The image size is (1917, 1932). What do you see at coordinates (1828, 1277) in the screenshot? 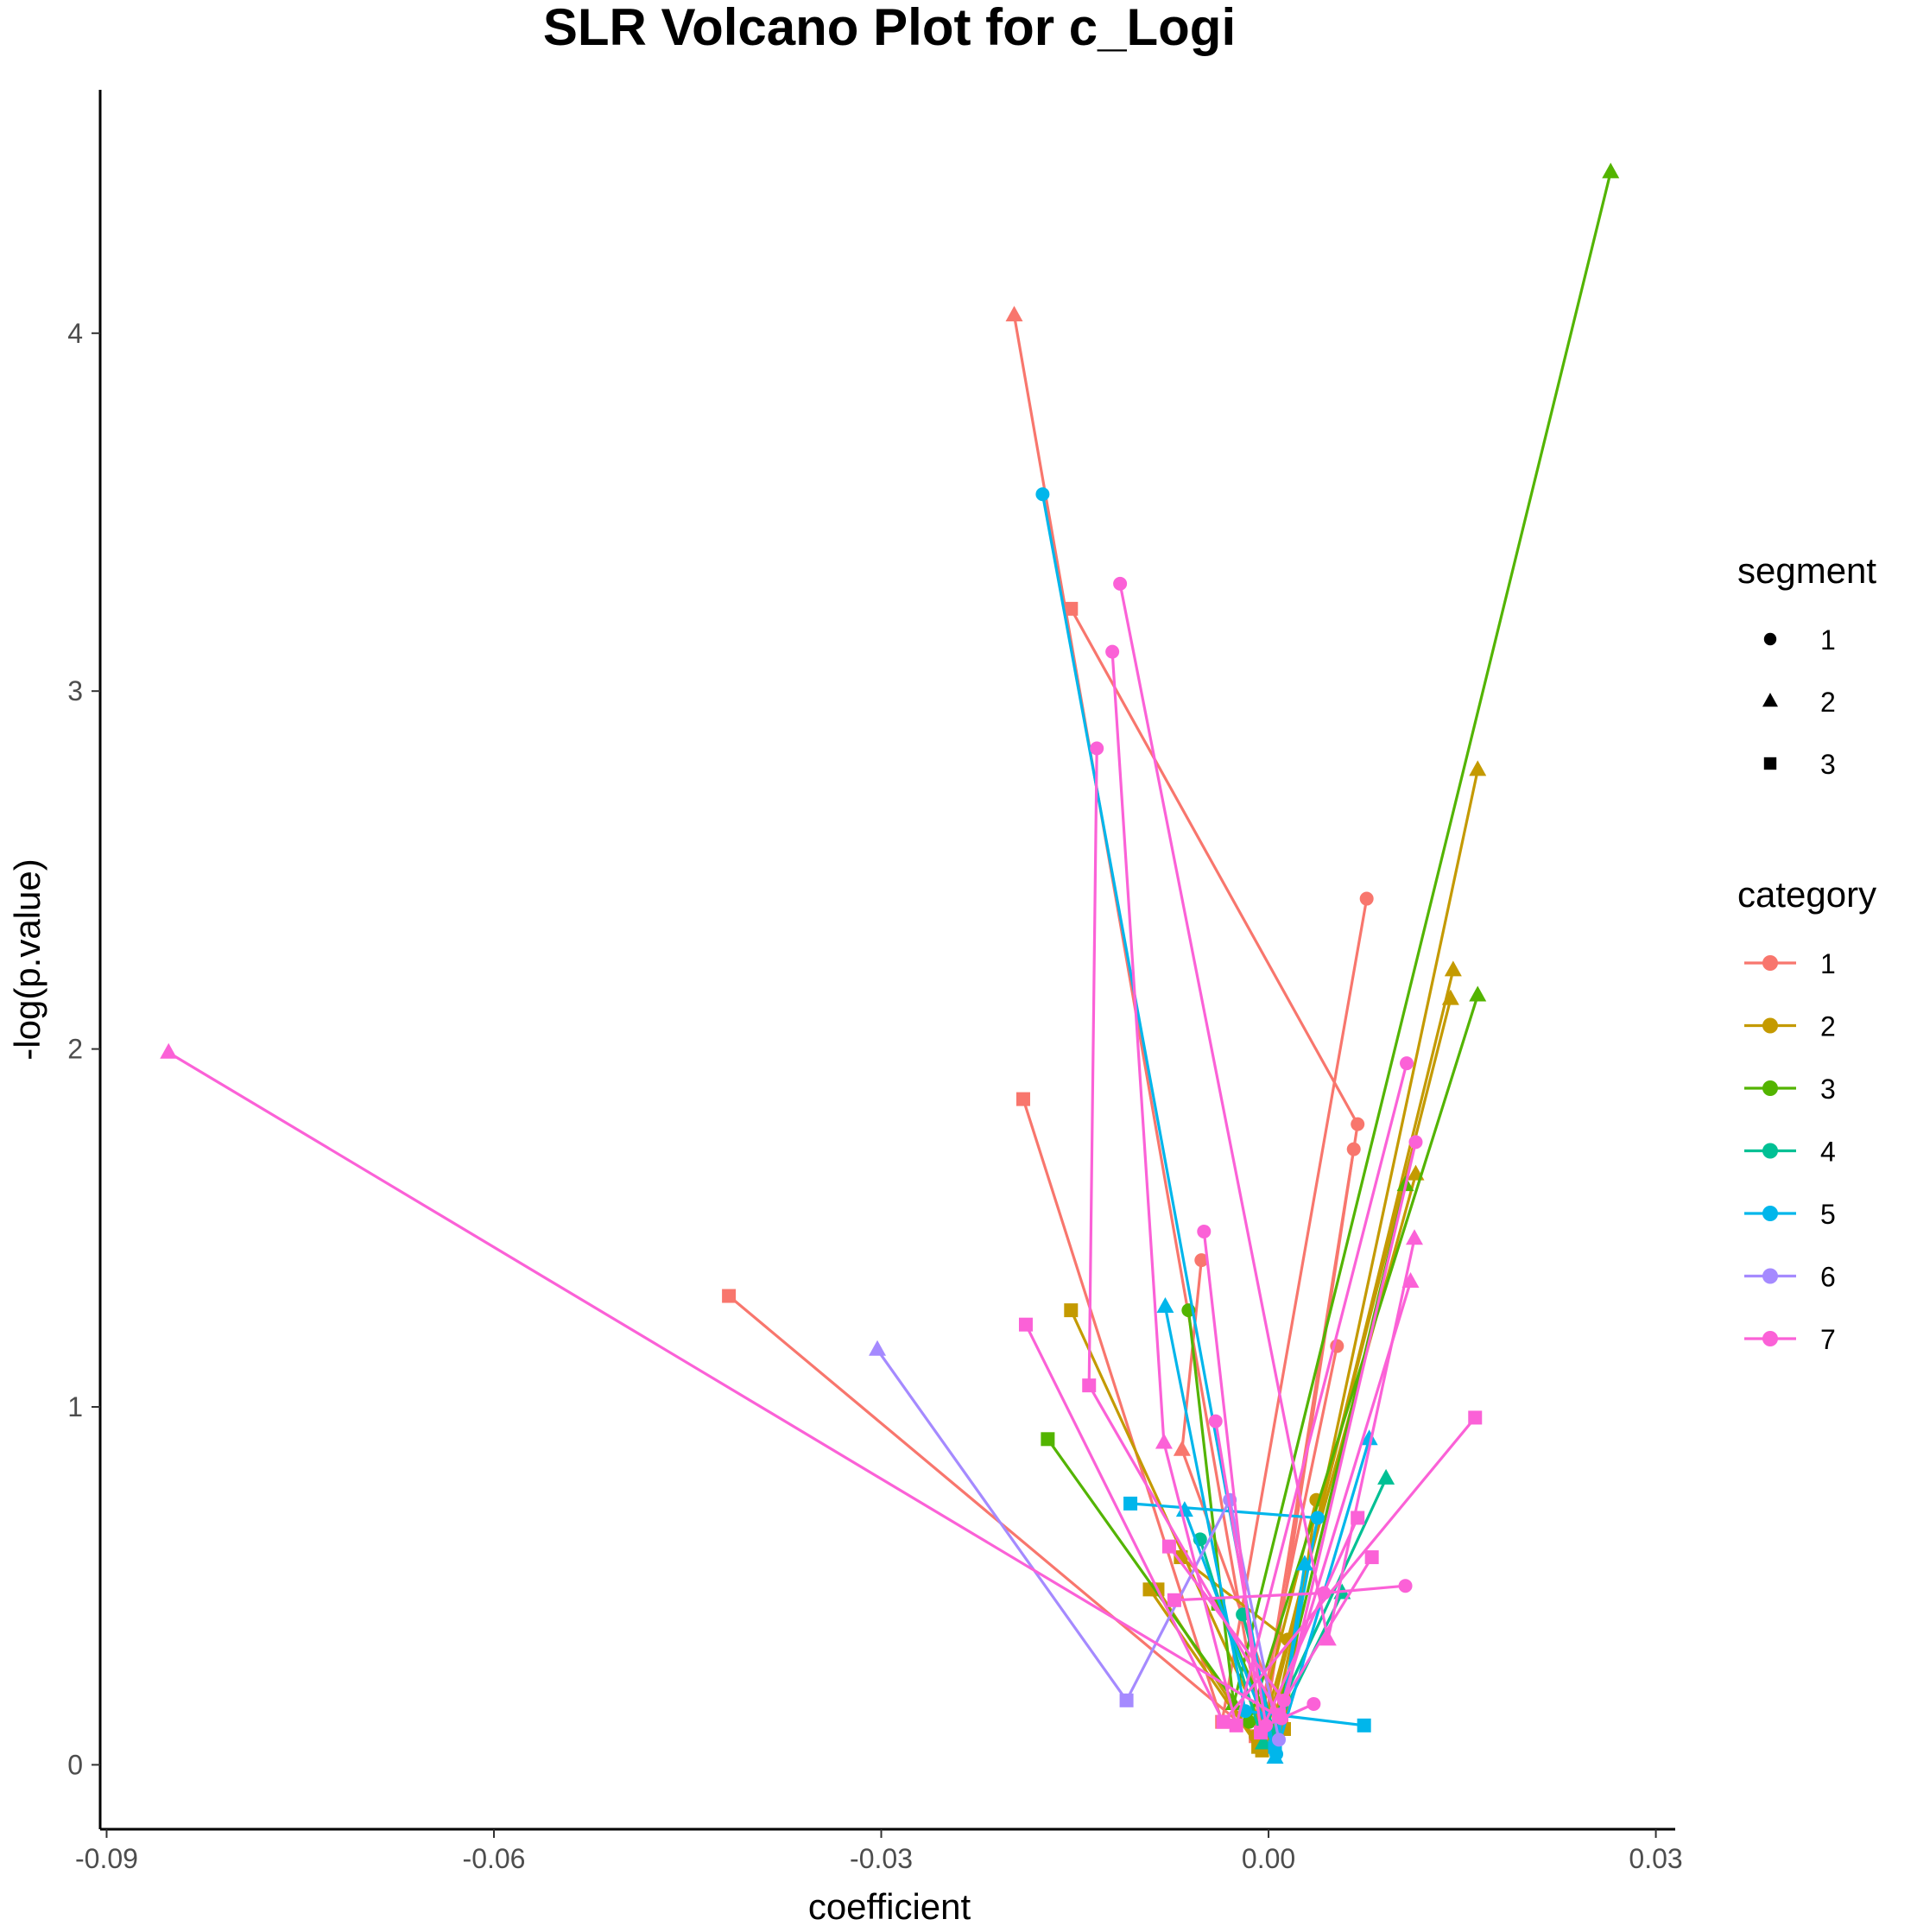
I see `legend-label-category: 6` at bounding box center [1828, 1277].